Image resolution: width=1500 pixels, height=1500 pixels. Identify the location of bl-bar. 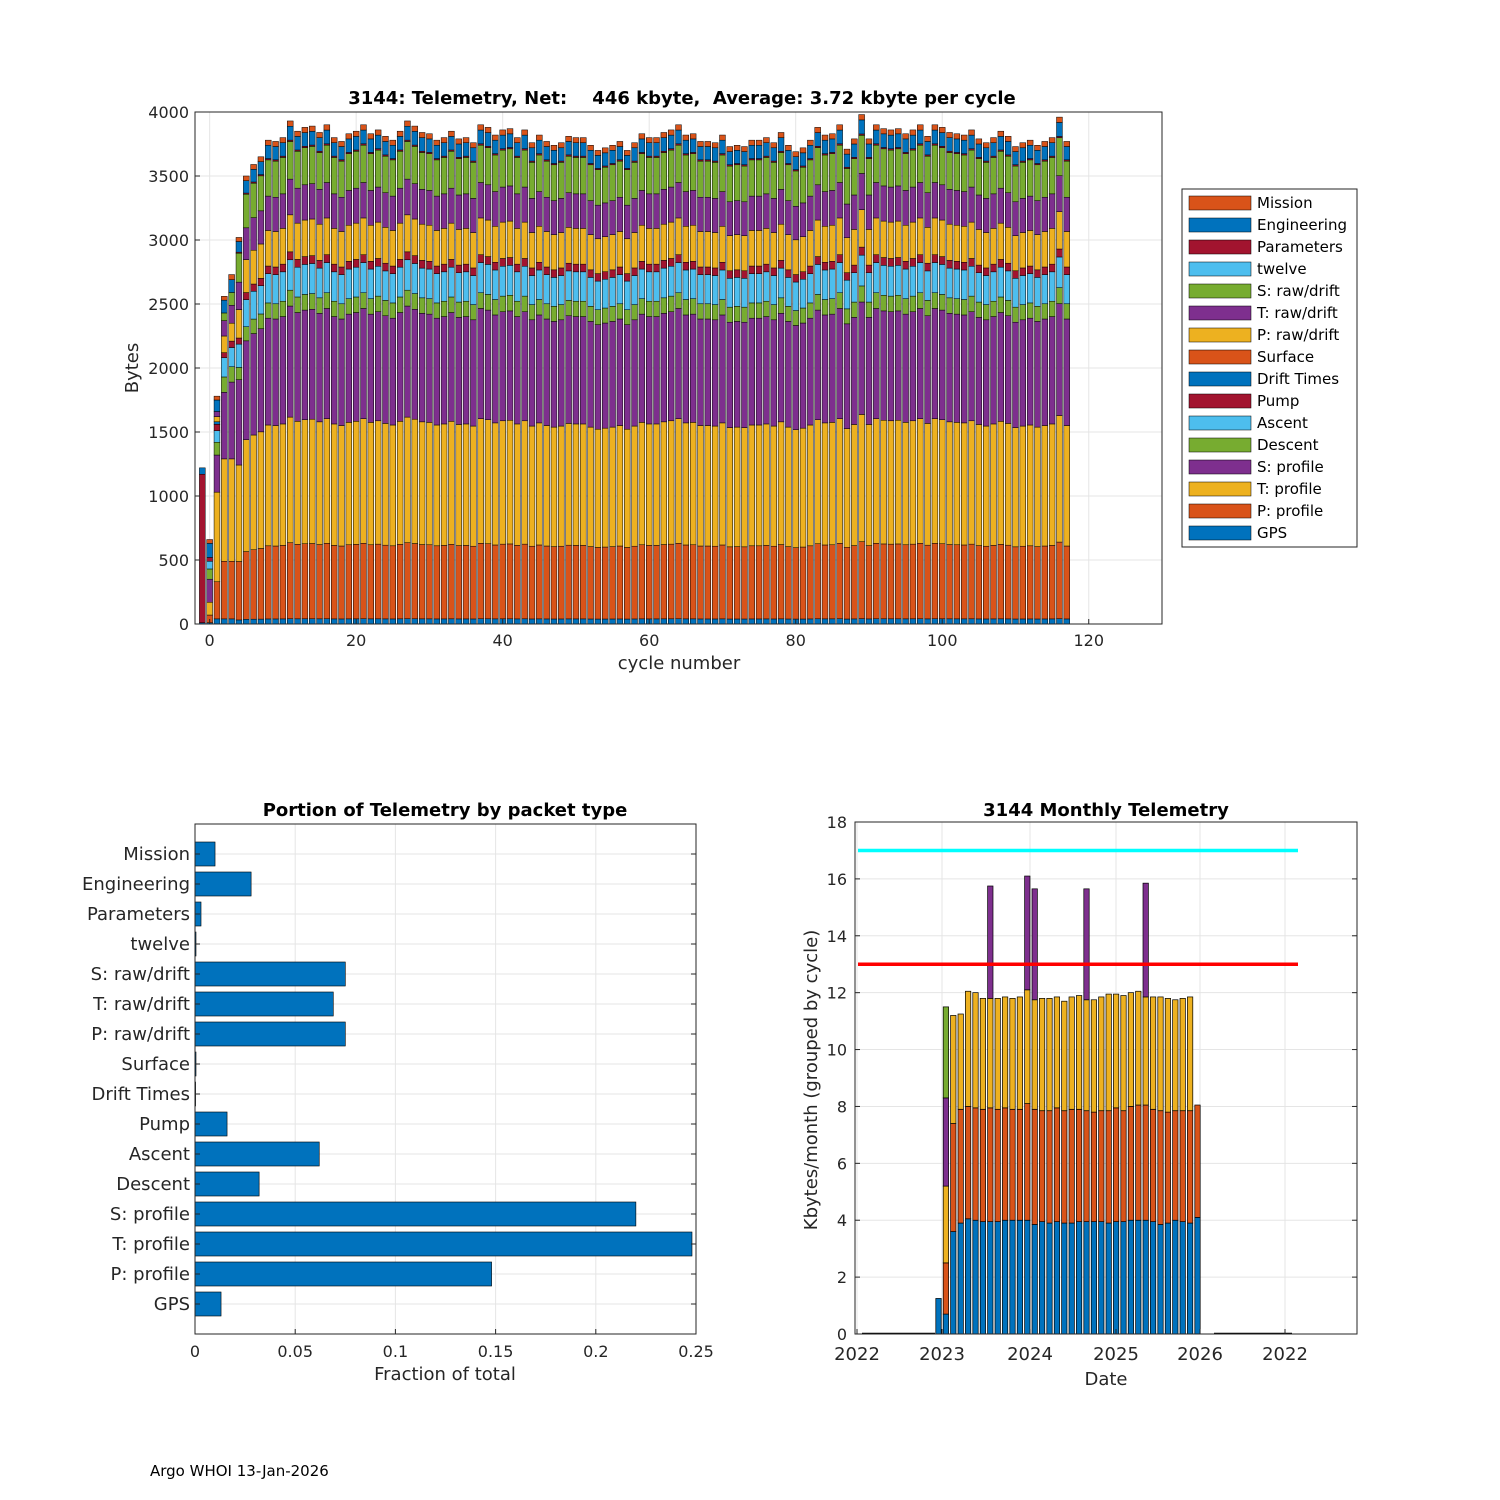
(264, 1004).